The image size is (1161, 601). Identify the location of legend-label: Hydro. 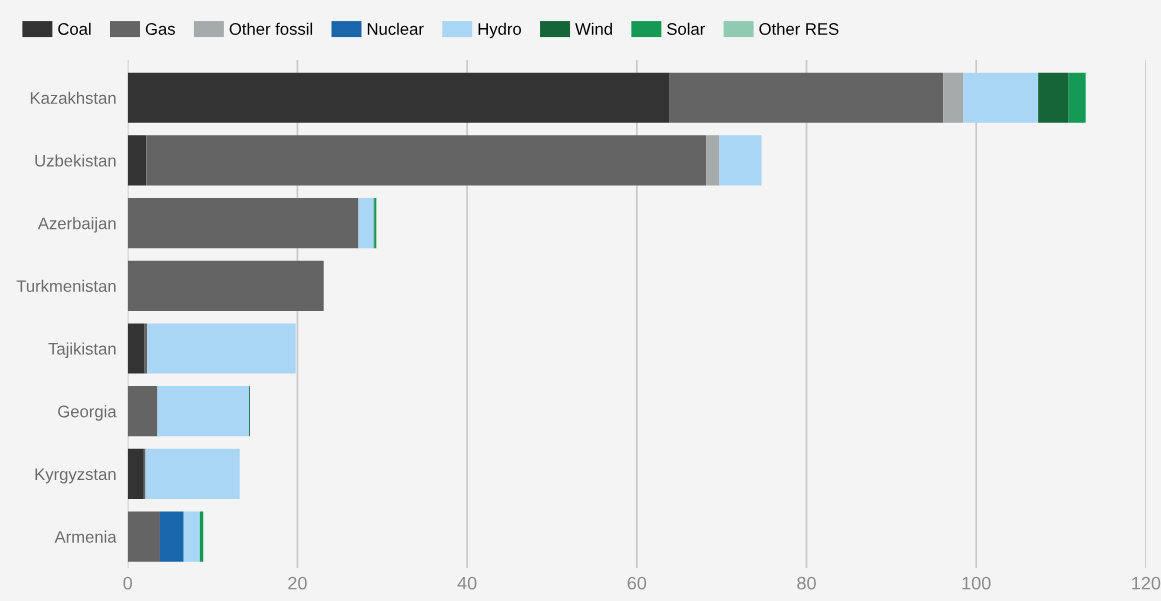
(500, 30).